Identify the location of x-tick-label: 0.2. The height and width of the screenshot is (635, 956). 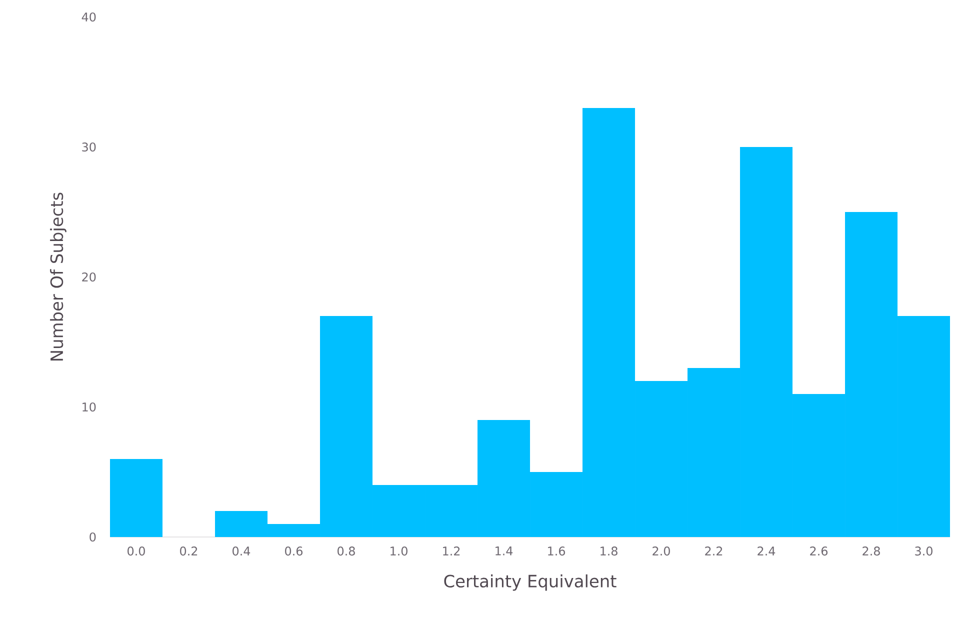
(189, 551).